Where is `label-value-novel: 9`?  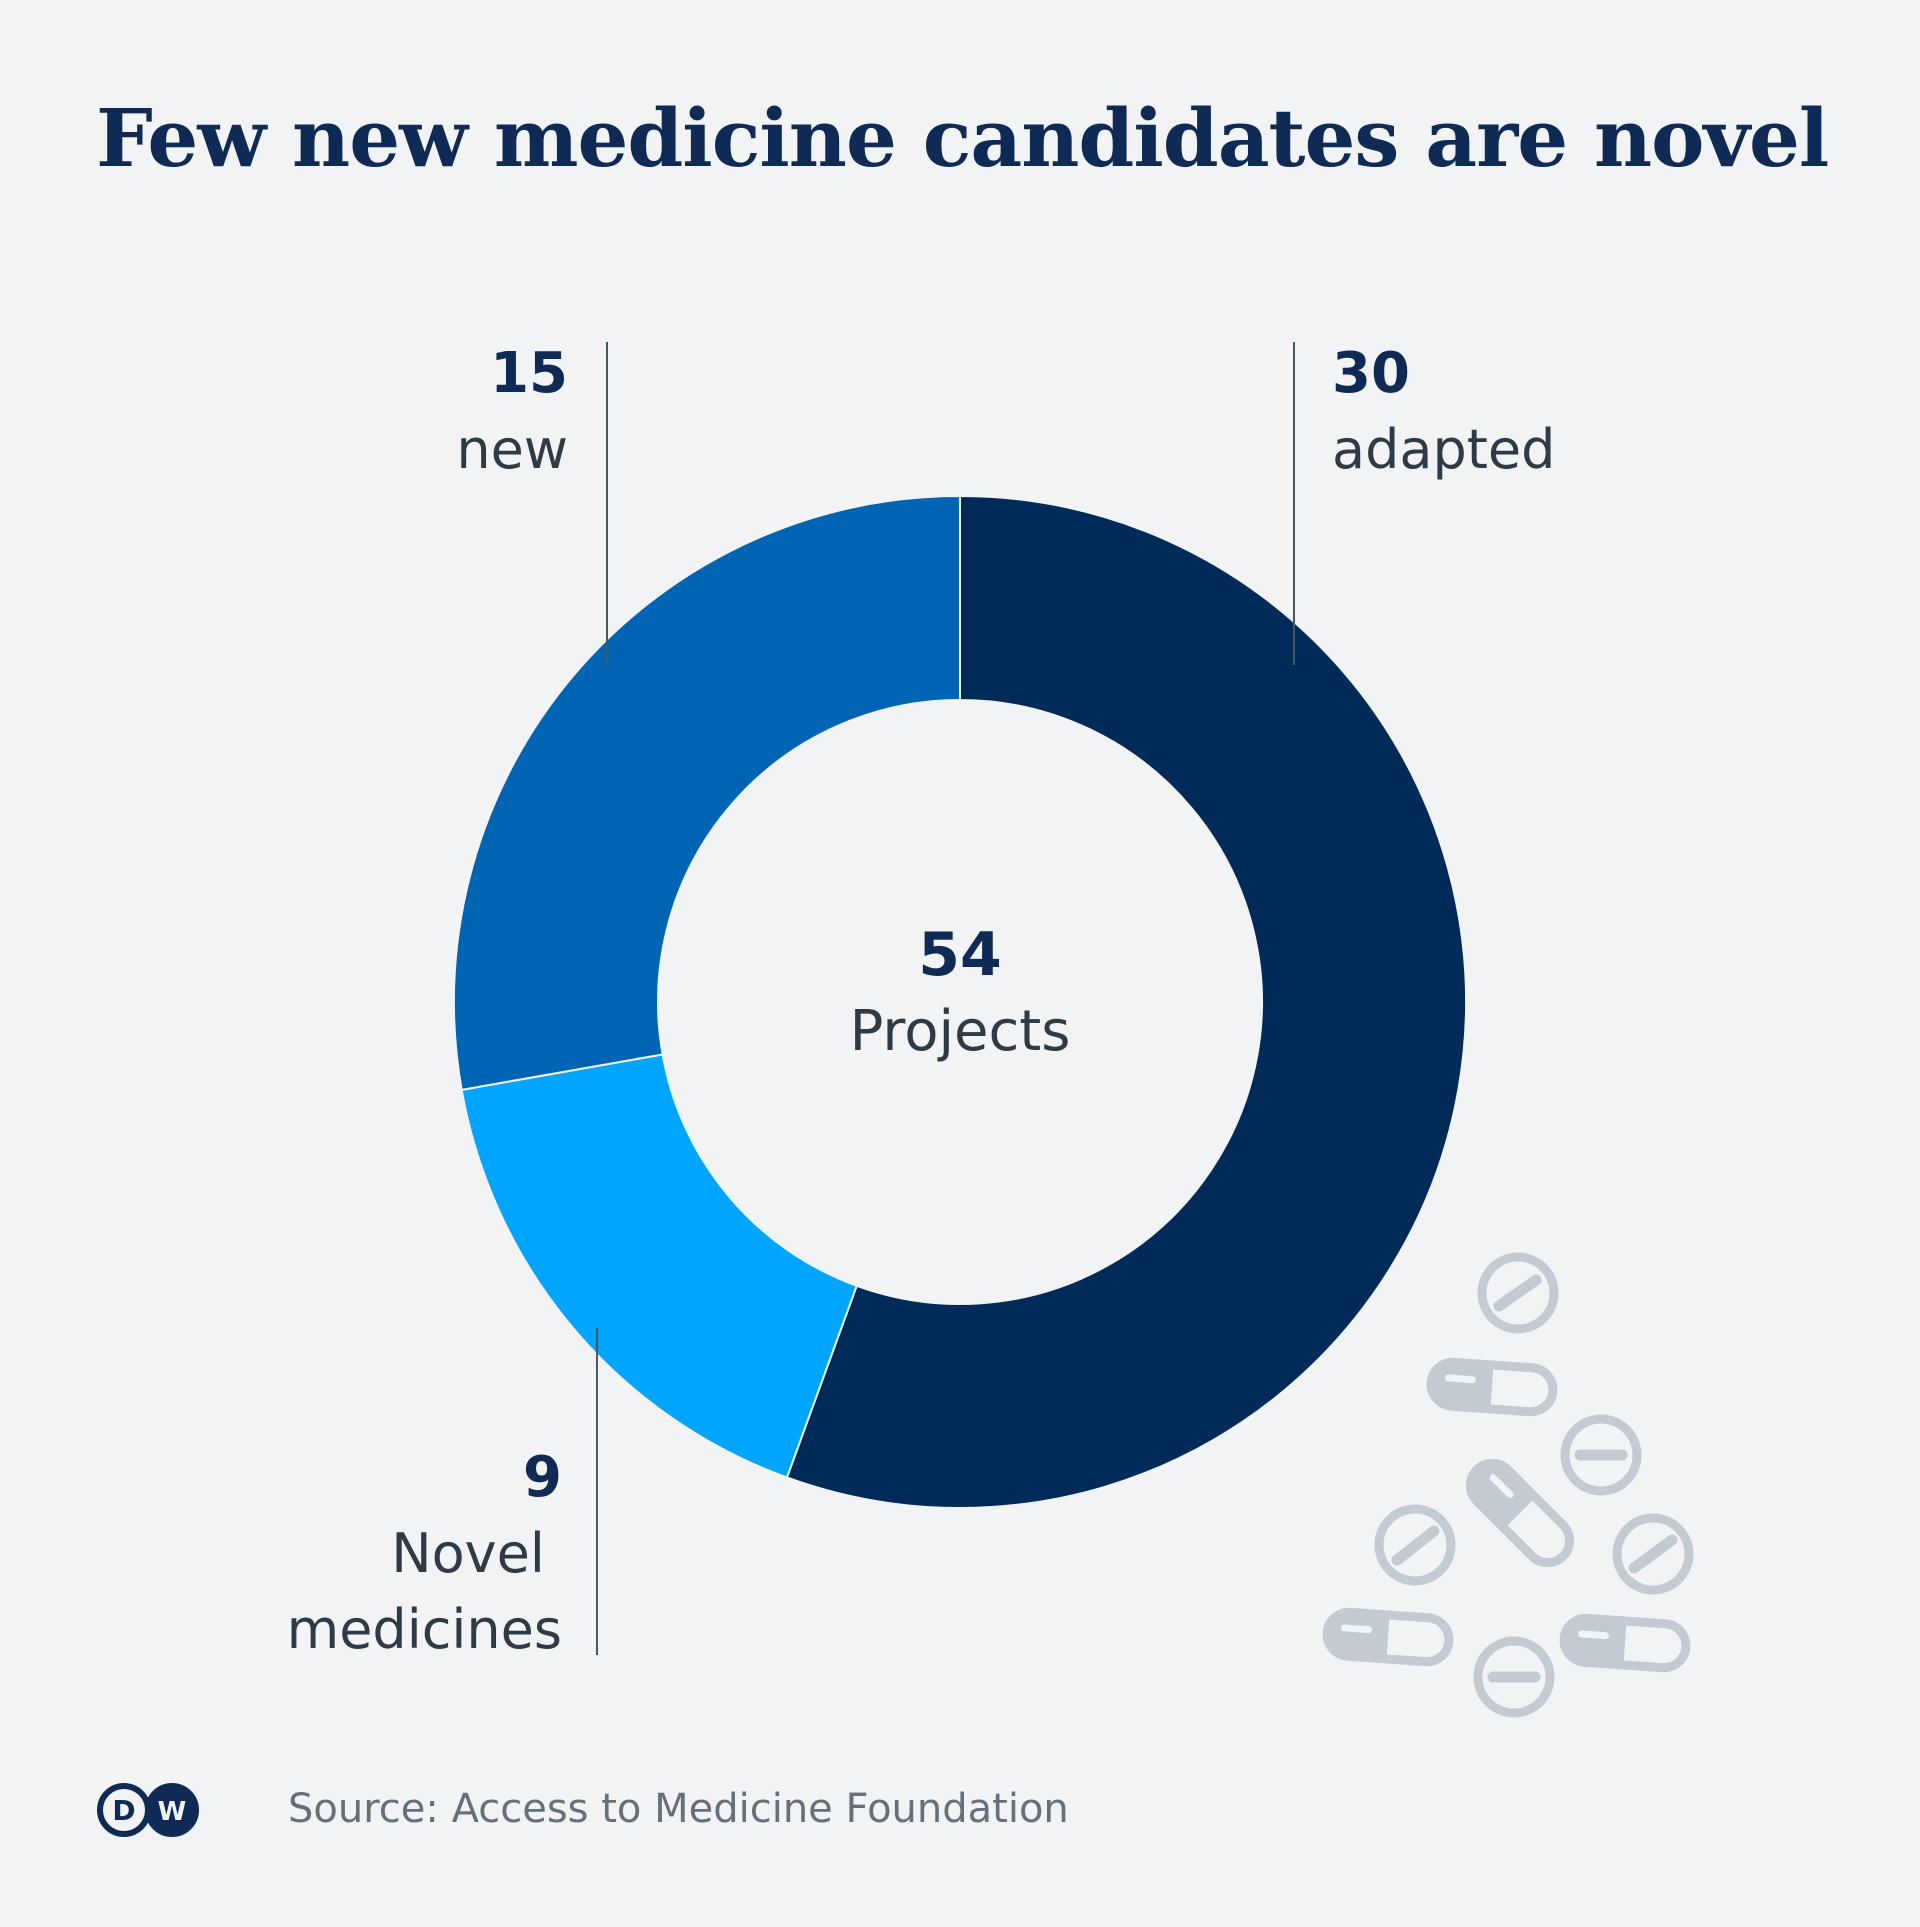
label-value-novel: 9 is located at coordinates (542, 1477).